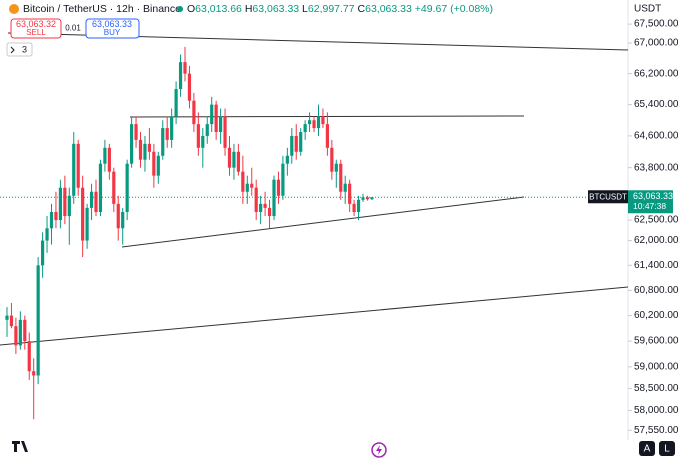  I want to click on auto-button, so click(647, 448).